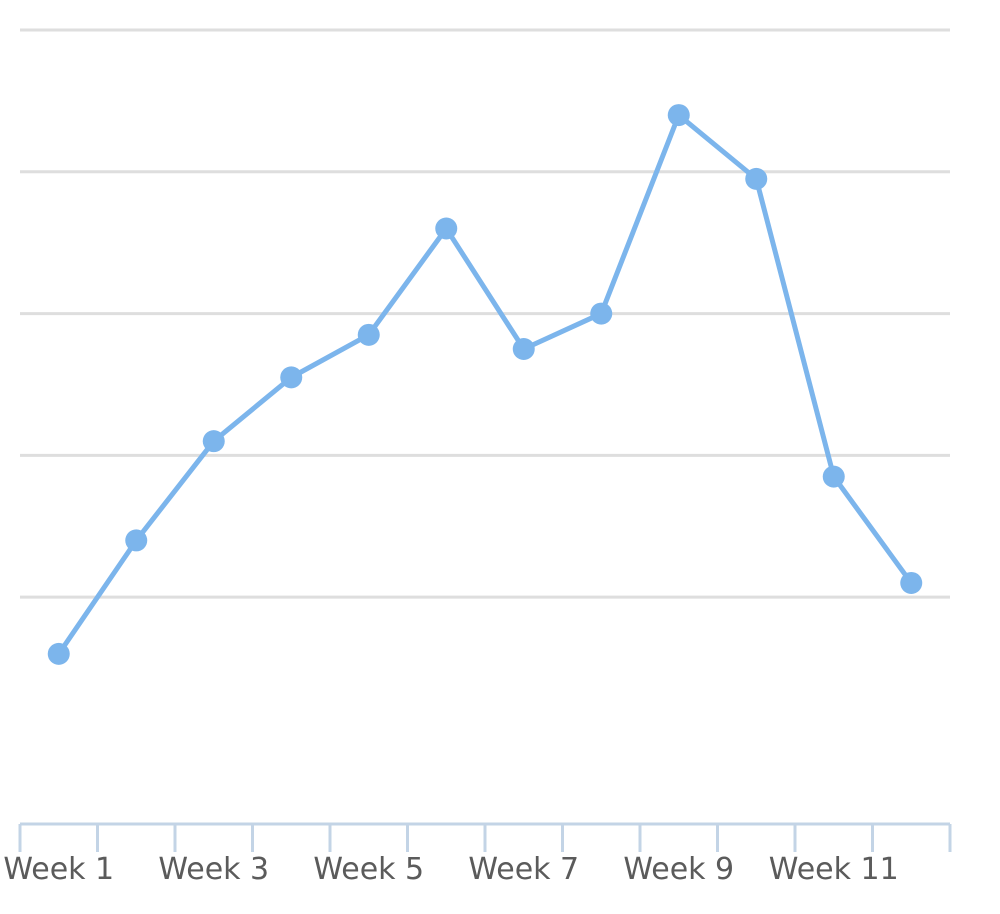  Describe the element at coordinates (523, 869) in the screenshot. I see `x-tick-label: Week 7` at that location.